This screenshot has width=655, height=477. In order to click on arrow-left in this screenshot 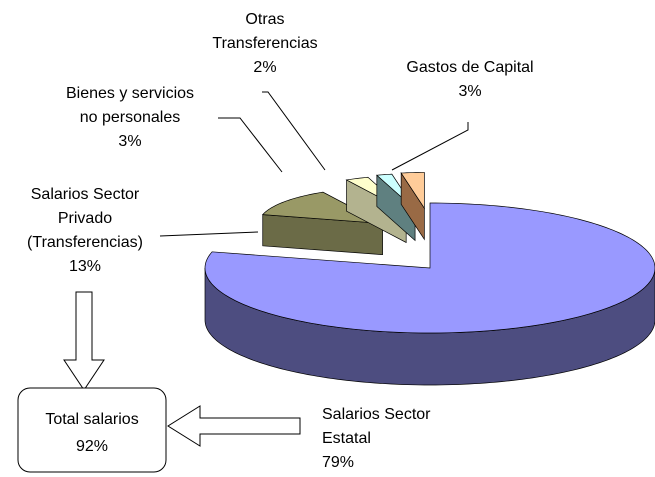, I will do `click(234, 426)`.